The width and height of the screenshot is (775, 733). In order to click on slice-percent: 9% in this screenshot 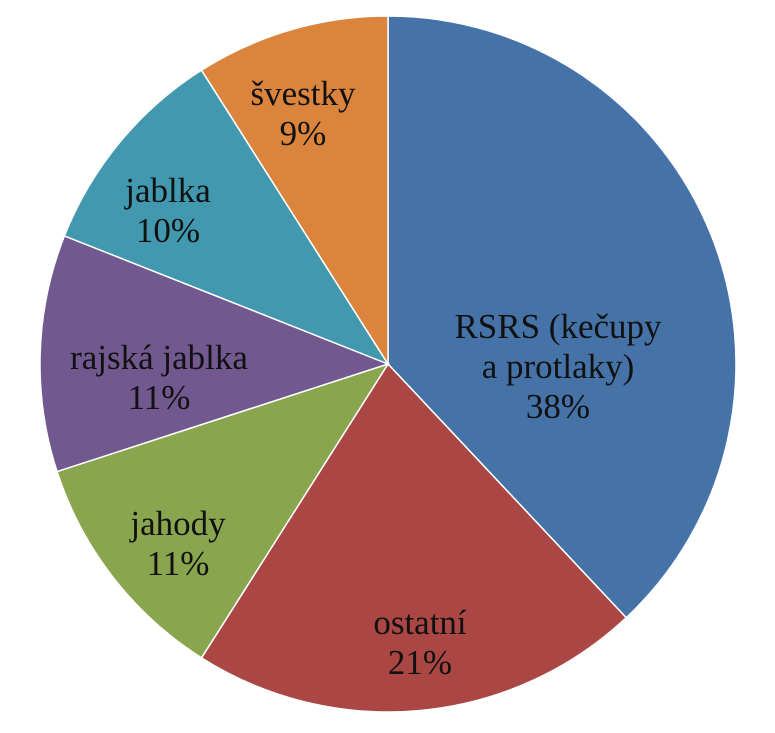, I will do `click(303, 133)`.